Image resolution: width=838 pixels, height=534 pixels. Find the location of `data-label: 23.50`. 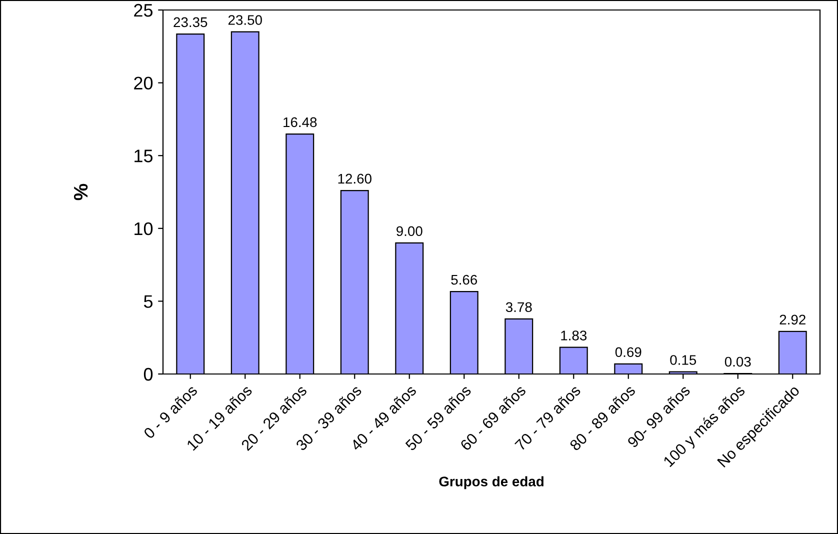

data-label: 23.50 is located at coordinates (245, 20).